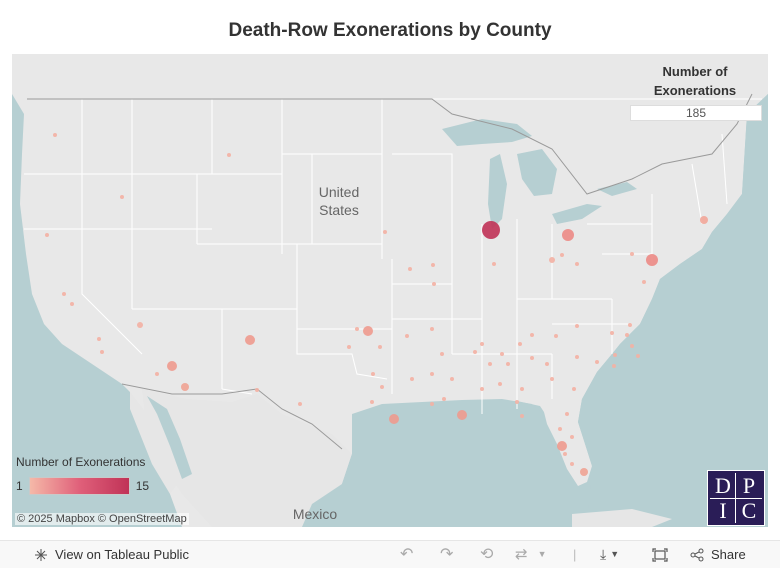  Describe the element at coordinates (111, 554) in the screenshot. I see `view-on-tableau-button: View on Tableau Public` at that location.